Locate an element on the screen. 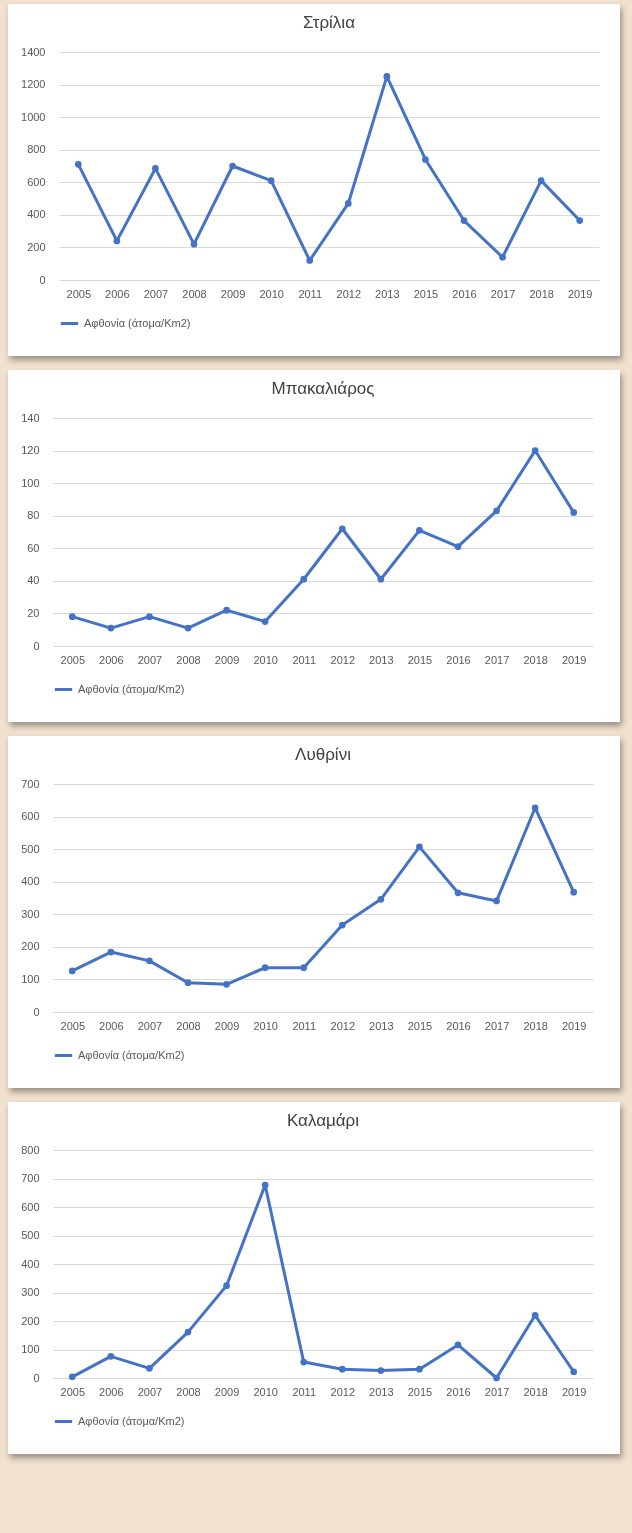 This screenshot has width=632, height=1533. y-tick-label: 20 is located at coordinates (33, 612).